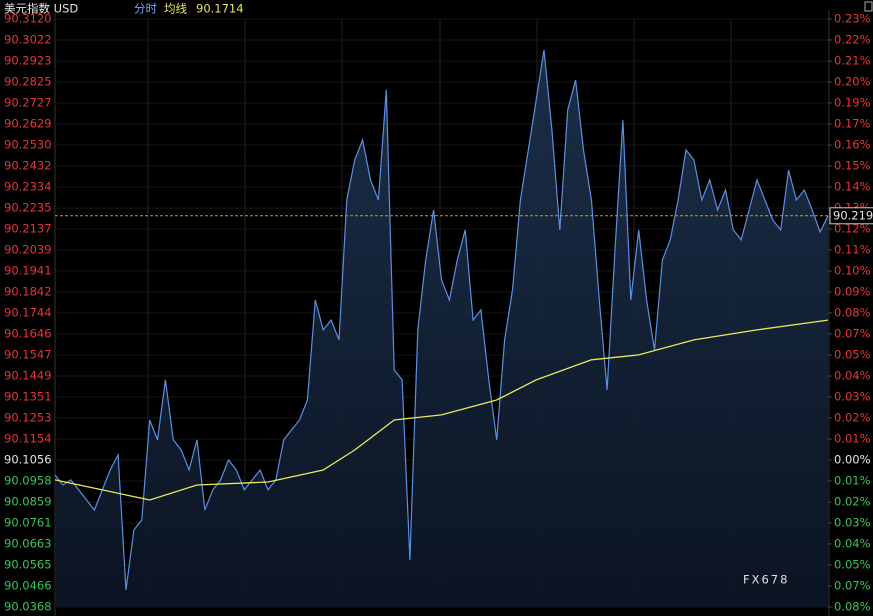 Image resolution: width=873 pixels, height=616 pixels. I want to click on chart-title: 美元指数 USD, so click(41, 9).